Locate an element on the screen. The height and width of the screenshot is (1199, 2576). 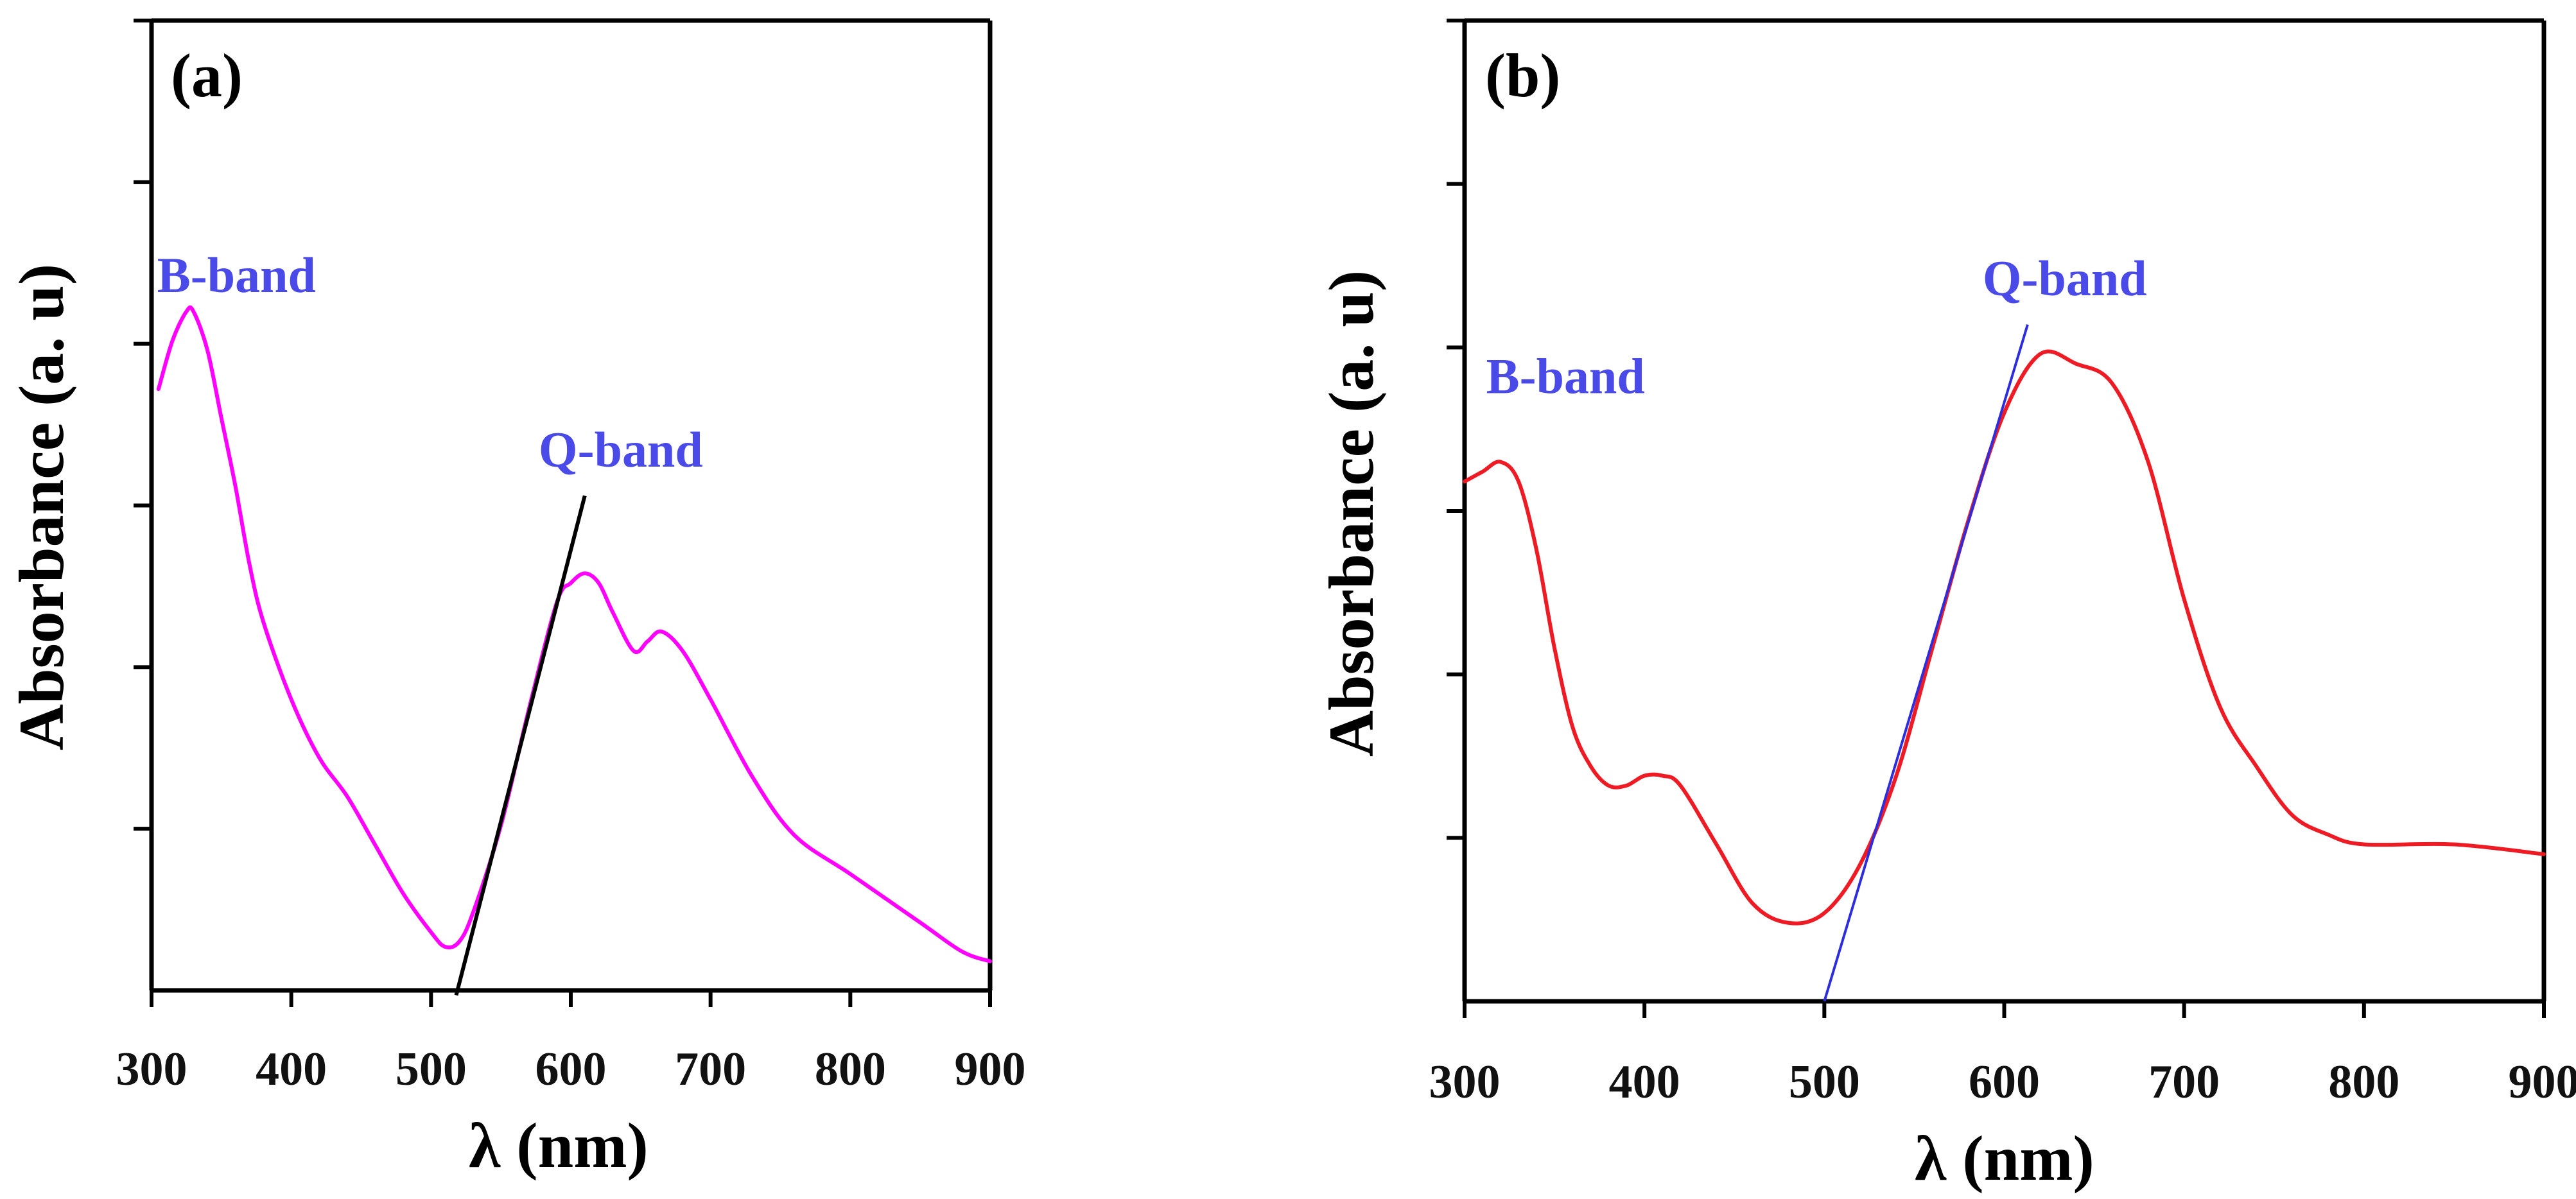
panel-b-y-ticks is located at coordinates (1456, 429).